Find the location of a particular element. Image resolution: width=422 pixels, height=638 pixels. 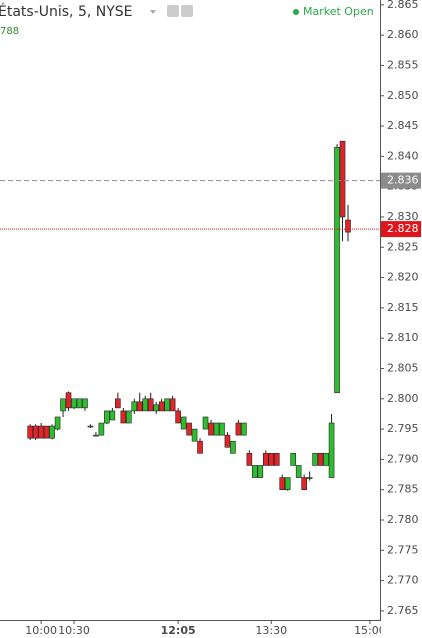

y-tick-label: 2.830 is located at coordinates (403, 216).